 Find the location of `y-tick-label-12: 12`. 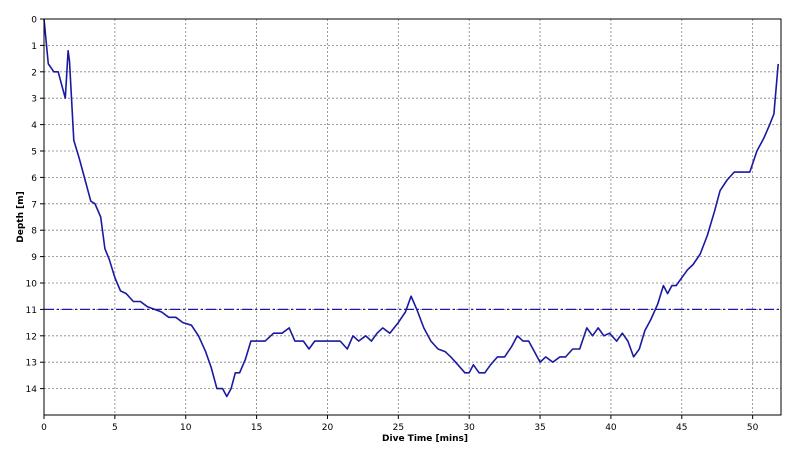

y-tick-label-12: 12 is located at coordinates (31, 337).